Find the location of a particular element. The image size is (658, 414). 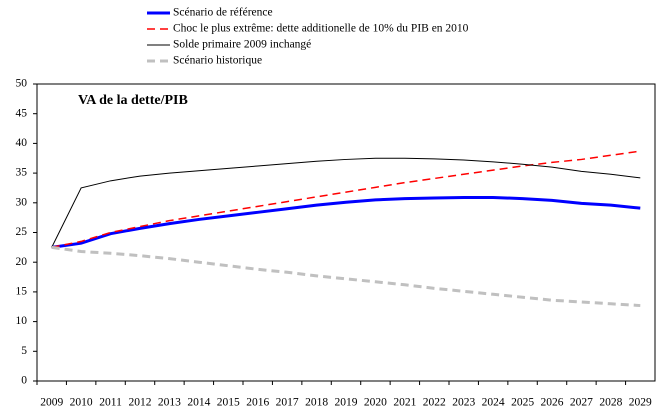

x-tick-label: 2027 is located at coordinates (581, 403).